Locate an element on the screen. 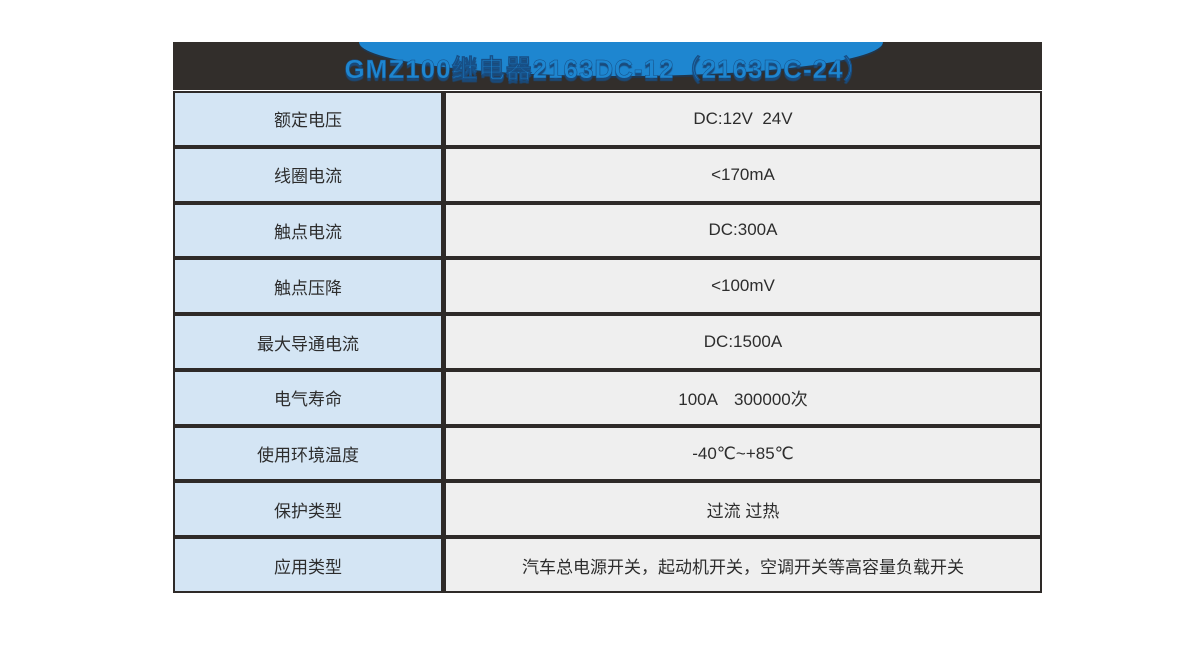  table-row: 线圈电流 <170mA is located at coordinates (607, 176).